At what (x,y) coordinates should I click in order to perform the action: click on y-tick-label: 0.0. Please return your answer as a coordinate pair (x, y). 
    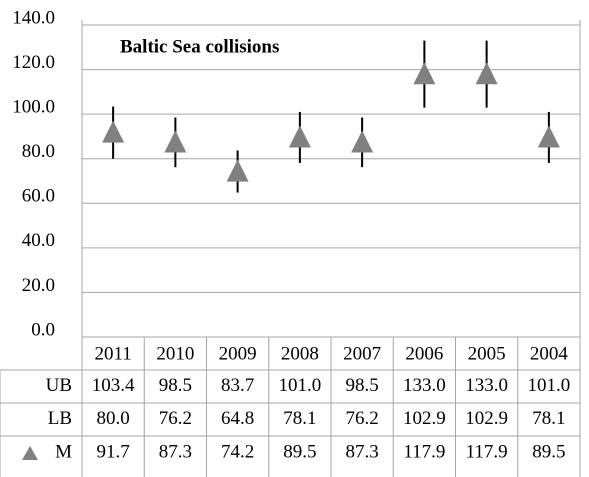
    Looking at the image, I should click on (43, 329).